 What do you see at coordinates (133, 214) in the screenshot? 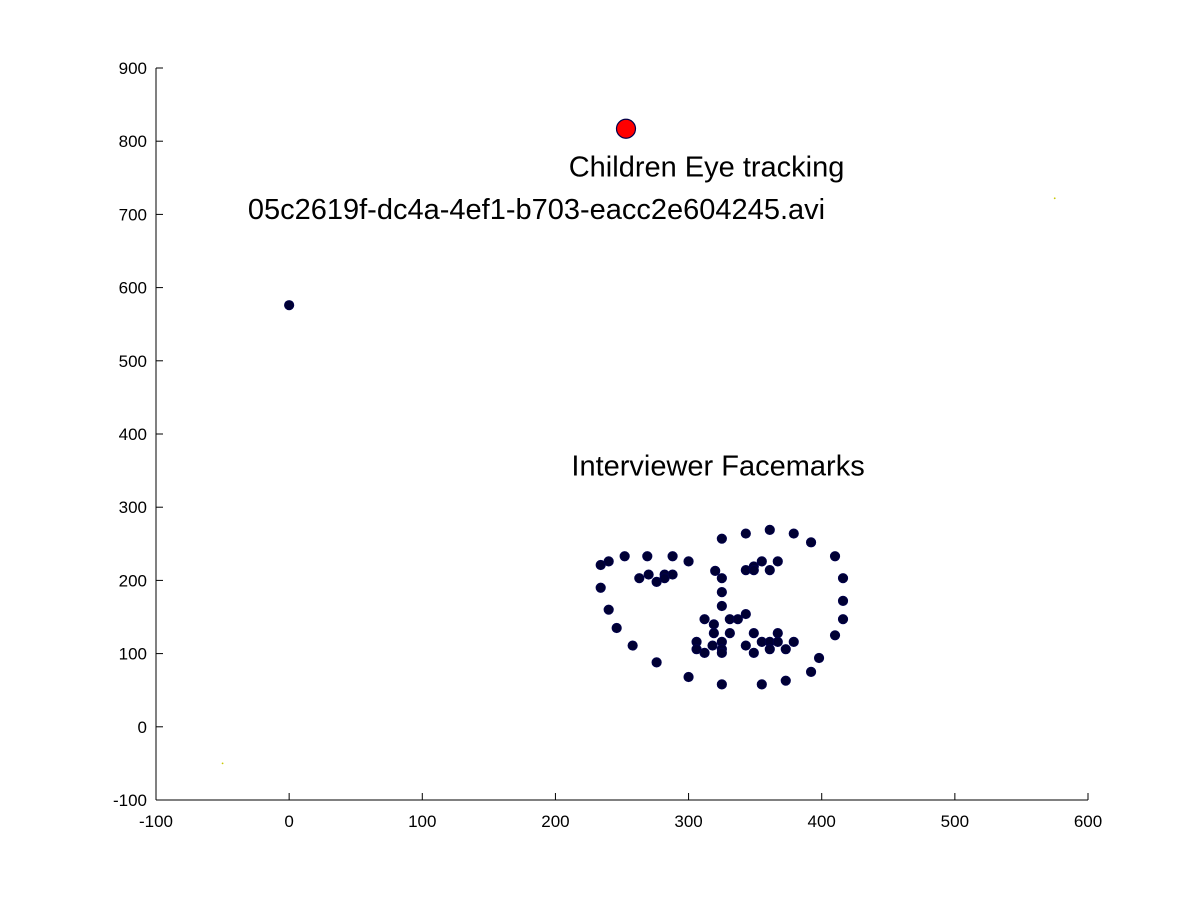
I see `y-tick-label: 700` at bounding box center [133, 214].